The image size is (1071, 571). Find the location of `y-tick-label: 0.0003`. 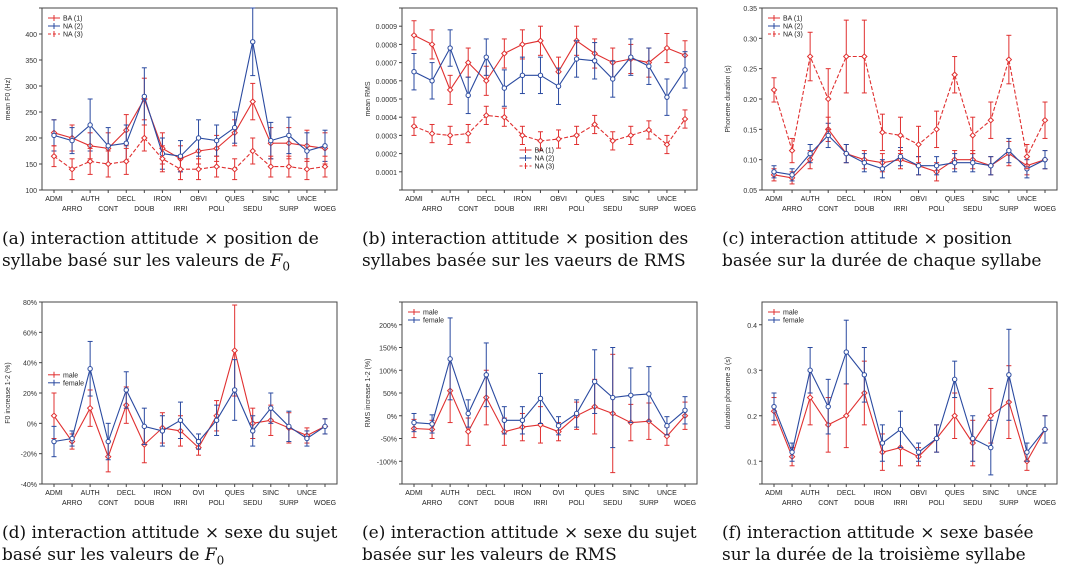

y-tick-label: 0.0003 is located at coordinates (387, 136).